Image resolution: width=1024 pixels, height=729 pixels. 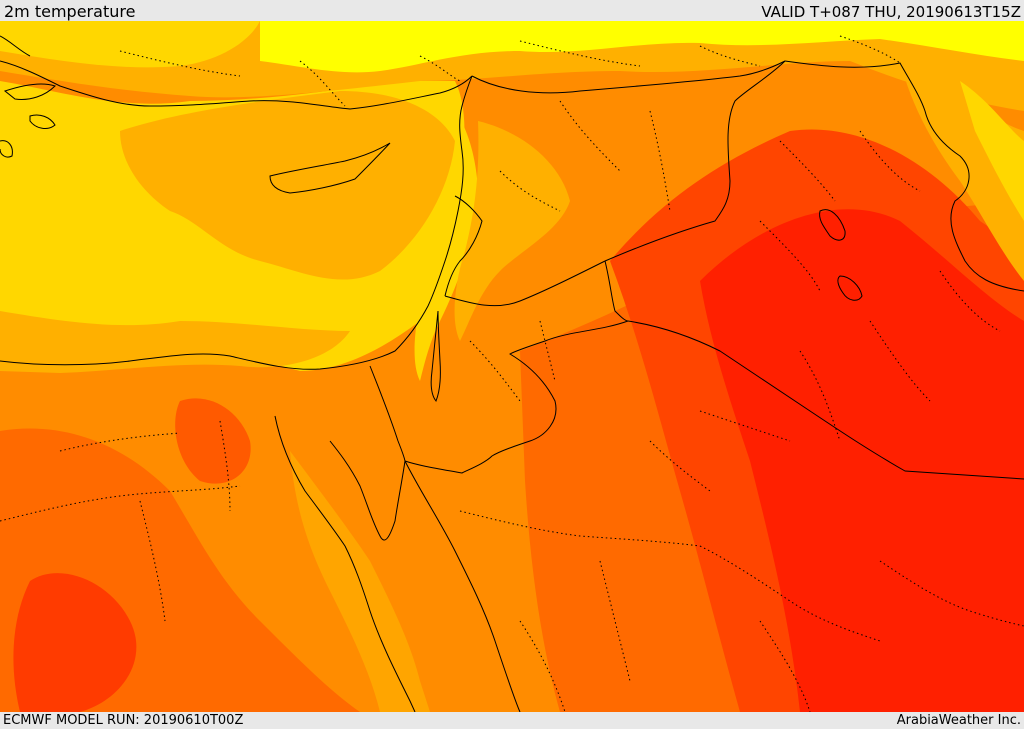 I want to click on temp-band-light-orange-med-east, so click(x=287, y=185).